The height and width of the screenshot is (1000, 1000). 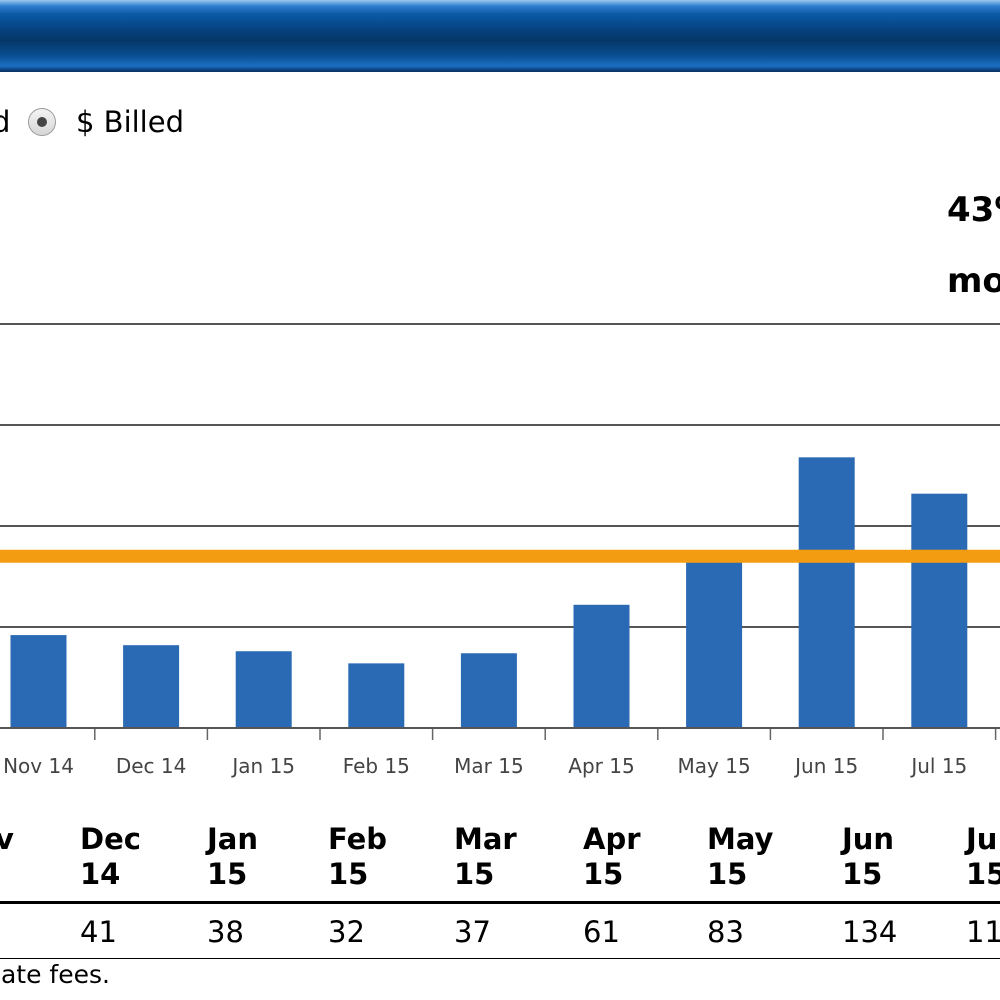 What do you see at coordinates (55, 974) in the screenshot?
I see `footnote: late fees.` at bounding box center [55, 974].